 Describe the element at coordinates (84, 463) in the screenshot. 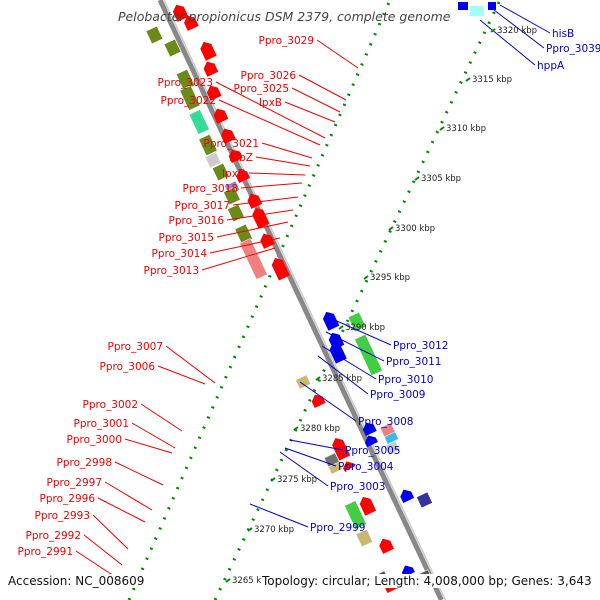

I see `gene-label-left: Ppro_2998` at that location.